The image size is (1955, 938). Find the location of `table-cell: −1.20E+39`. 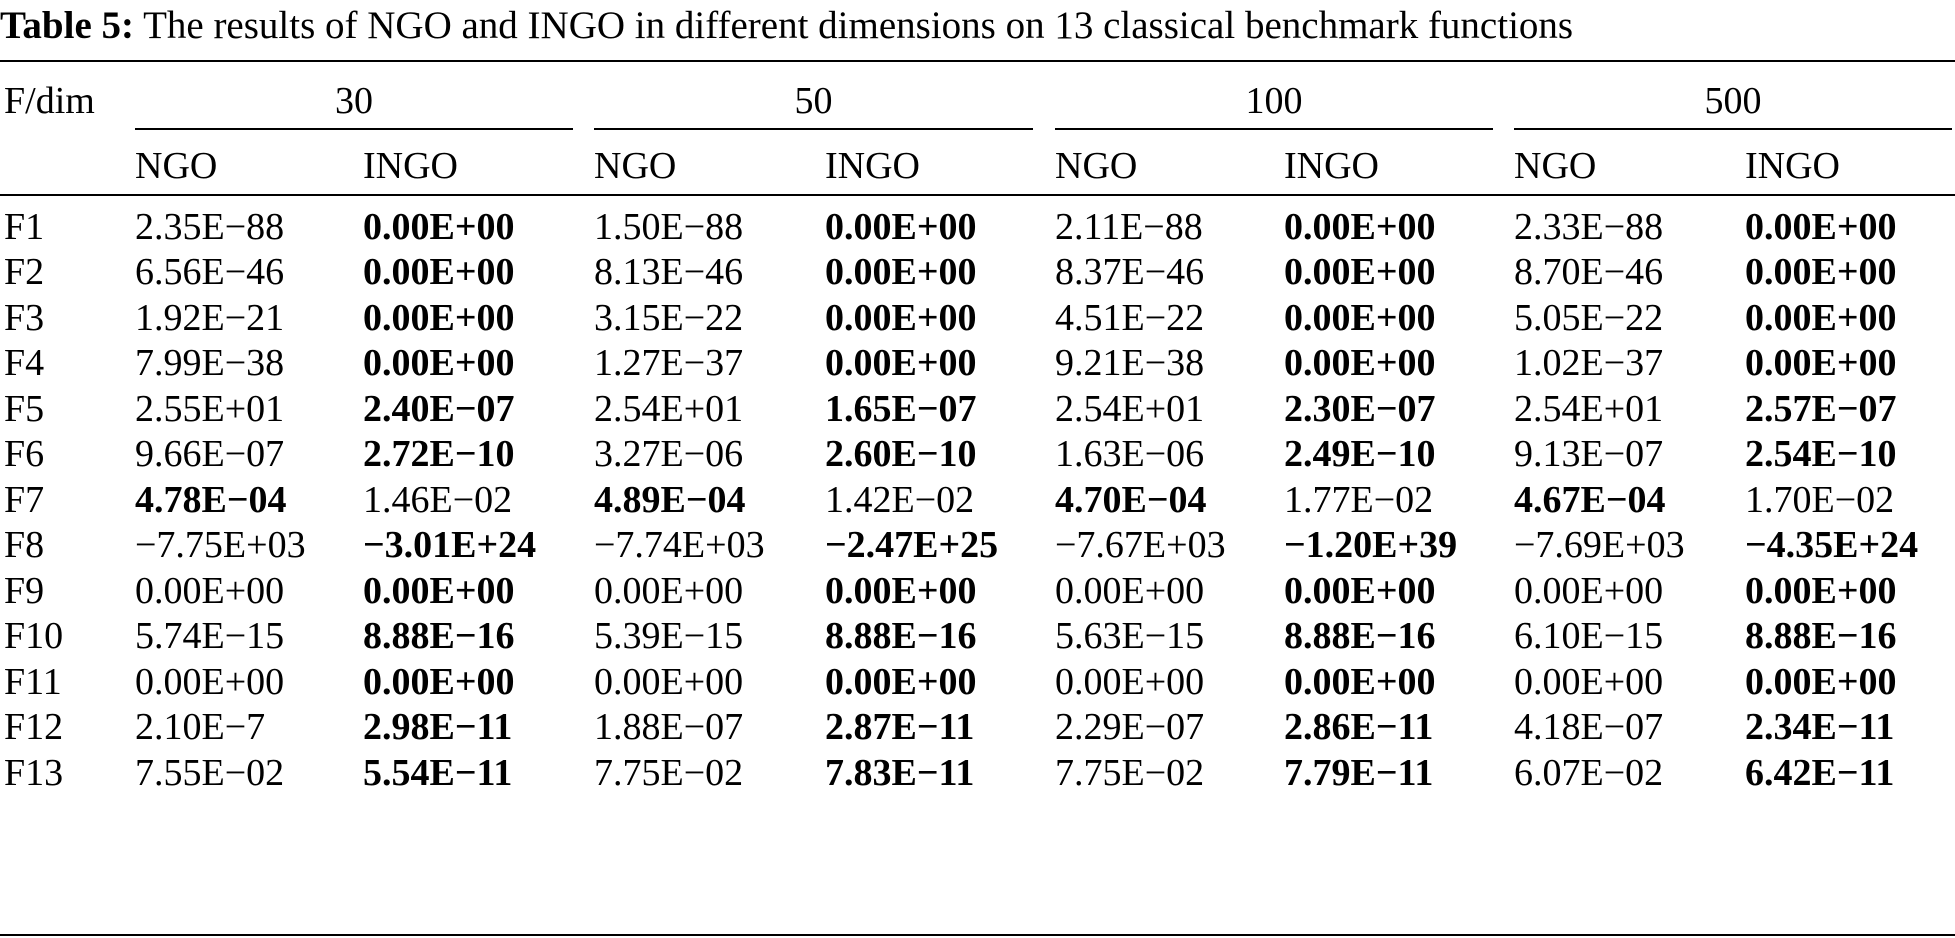

table-cell: −1.20E+39 is located at coordinates (1371, 545).